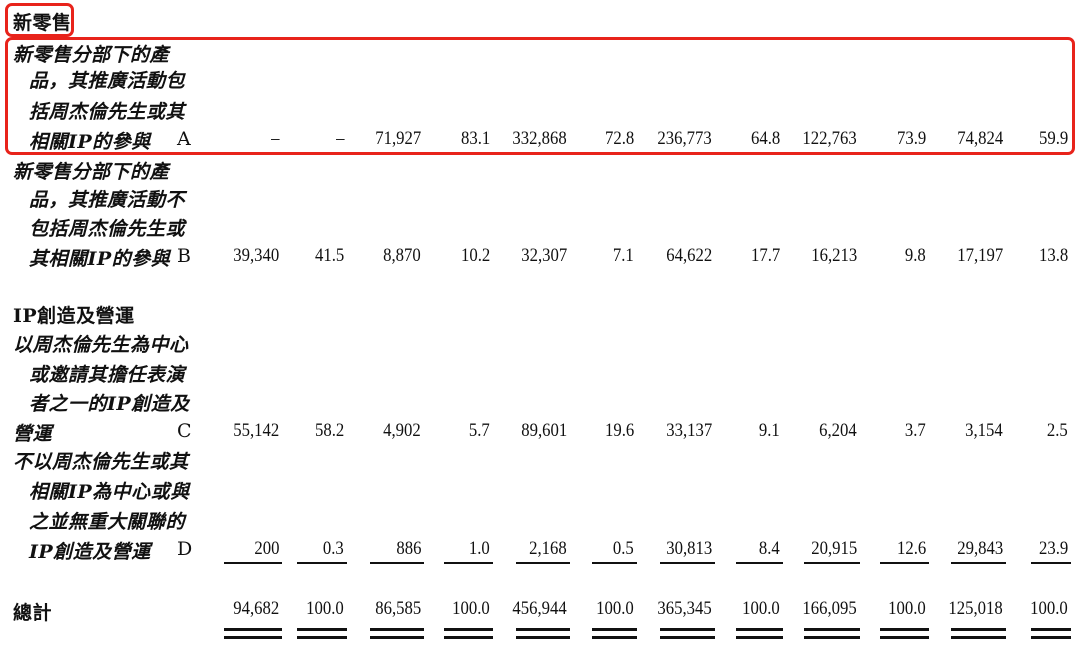  Describe the element at coordinates (689, 255) in the screenshot. I see `row-b-value-7: 64,622` at that location.